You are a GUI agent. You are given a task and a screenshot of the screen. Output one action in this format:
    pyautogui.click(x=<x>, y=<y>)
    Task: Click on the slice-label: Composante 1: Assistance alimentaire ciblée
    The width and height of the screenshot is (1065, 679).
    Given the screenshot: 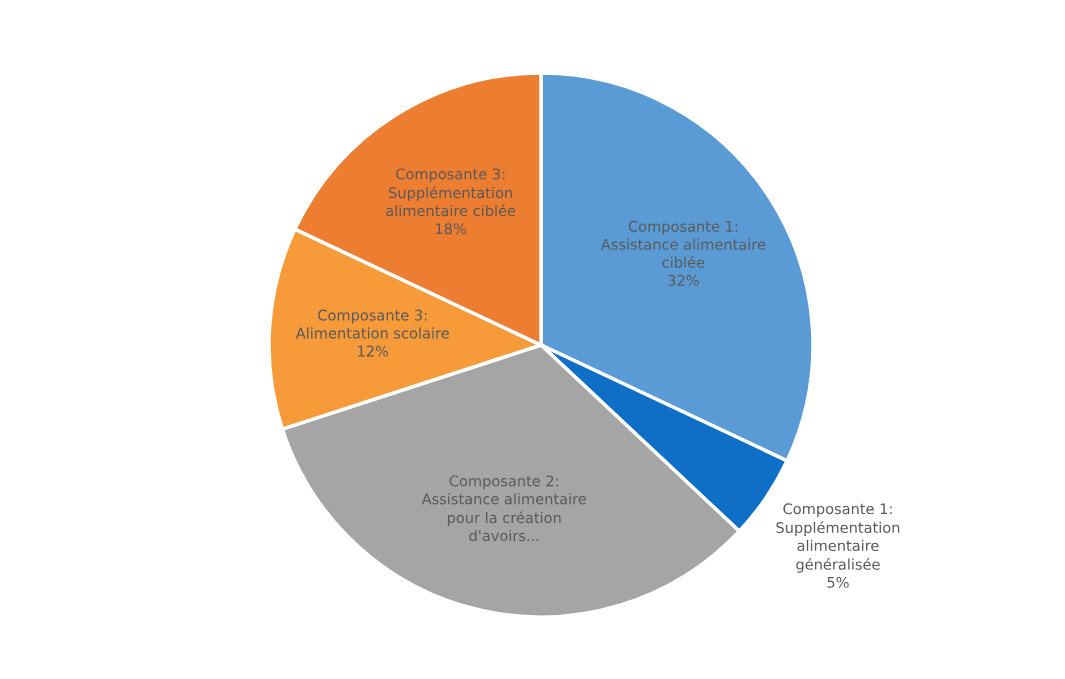 What is the action you would take?
    pyautogui.click(x=683, y=244)
    